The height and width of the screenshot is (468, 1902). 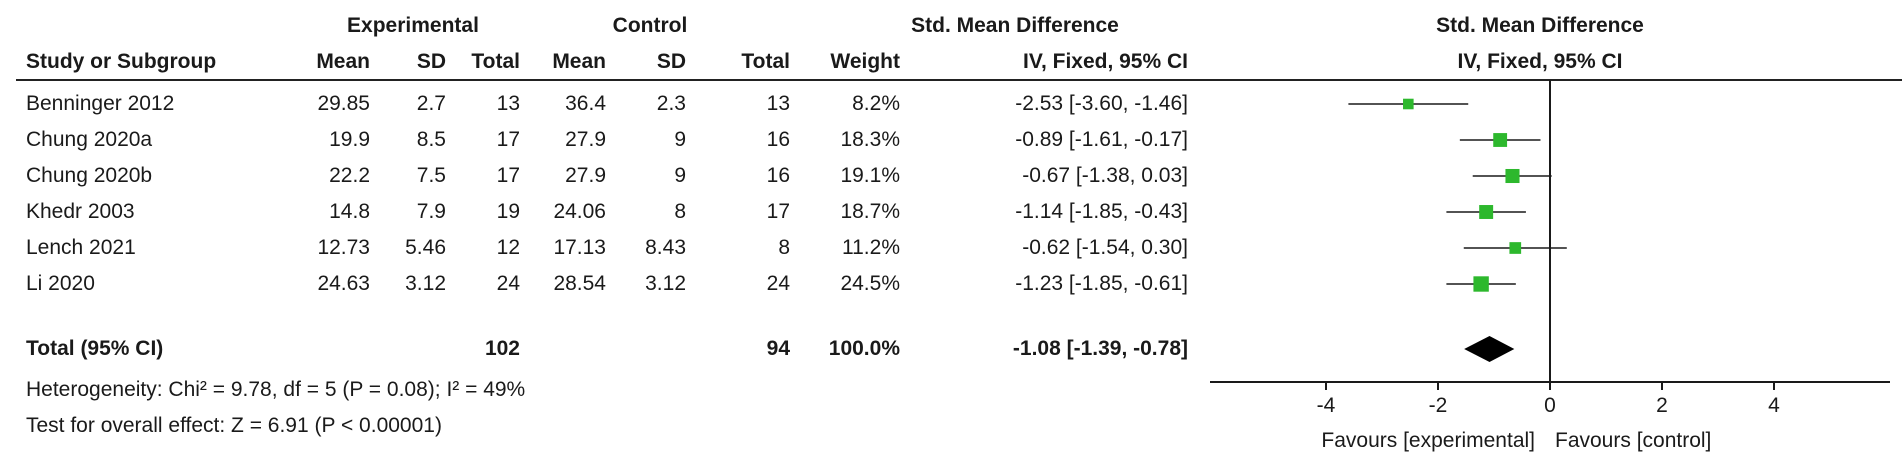 What do you see at coordinates (865, 61) in the screenshot?
I see `weight-header: Weight` at bounding box center [865, 61].